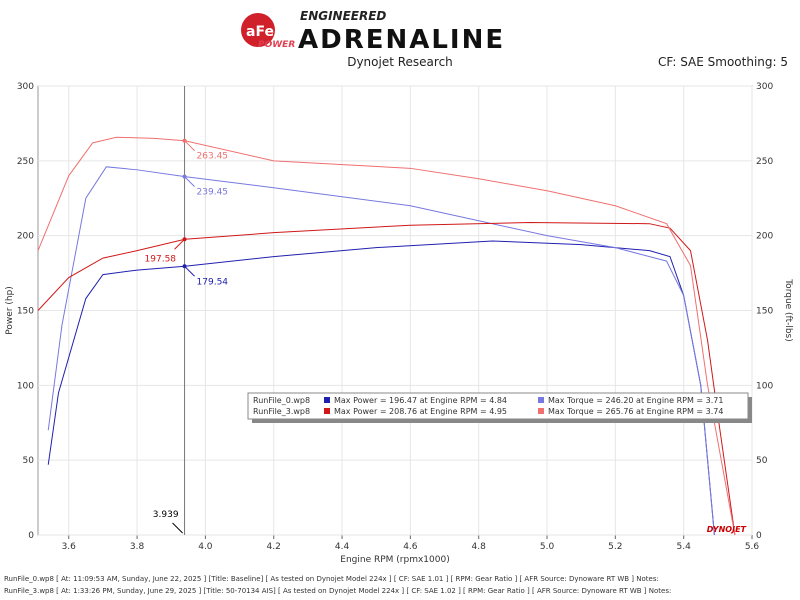 This screenshot has width=800, height=600. Describe the element at coordinates (213, 157) in the screenshot. I see `cursor-value-label: 263.45` at that location.